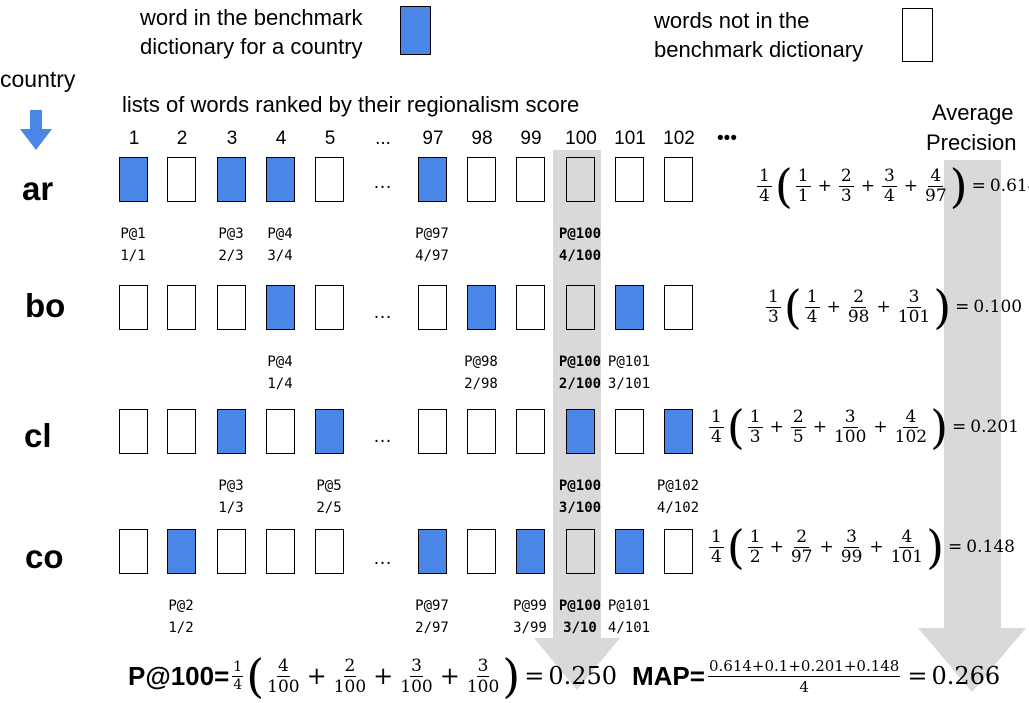  I want to click on country-code: cl, so click(38, 435).